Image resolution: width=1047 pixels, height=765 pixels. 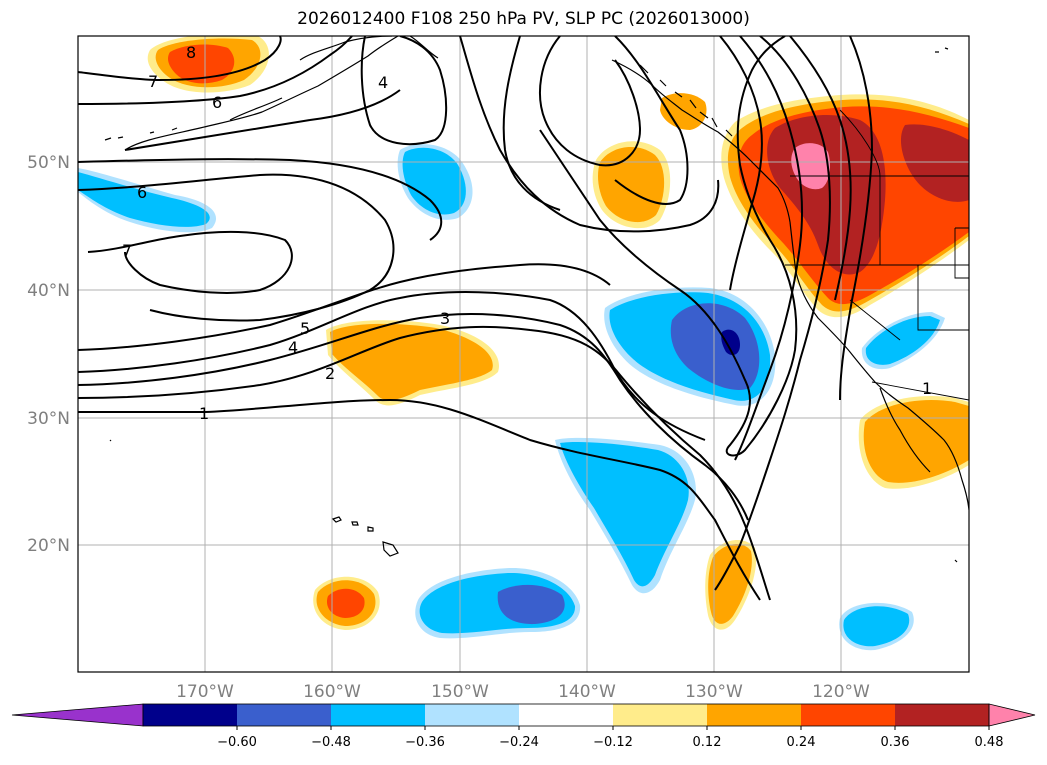 I want to click on pv-anomaly-southwest-us, so click(x=903, y=341).